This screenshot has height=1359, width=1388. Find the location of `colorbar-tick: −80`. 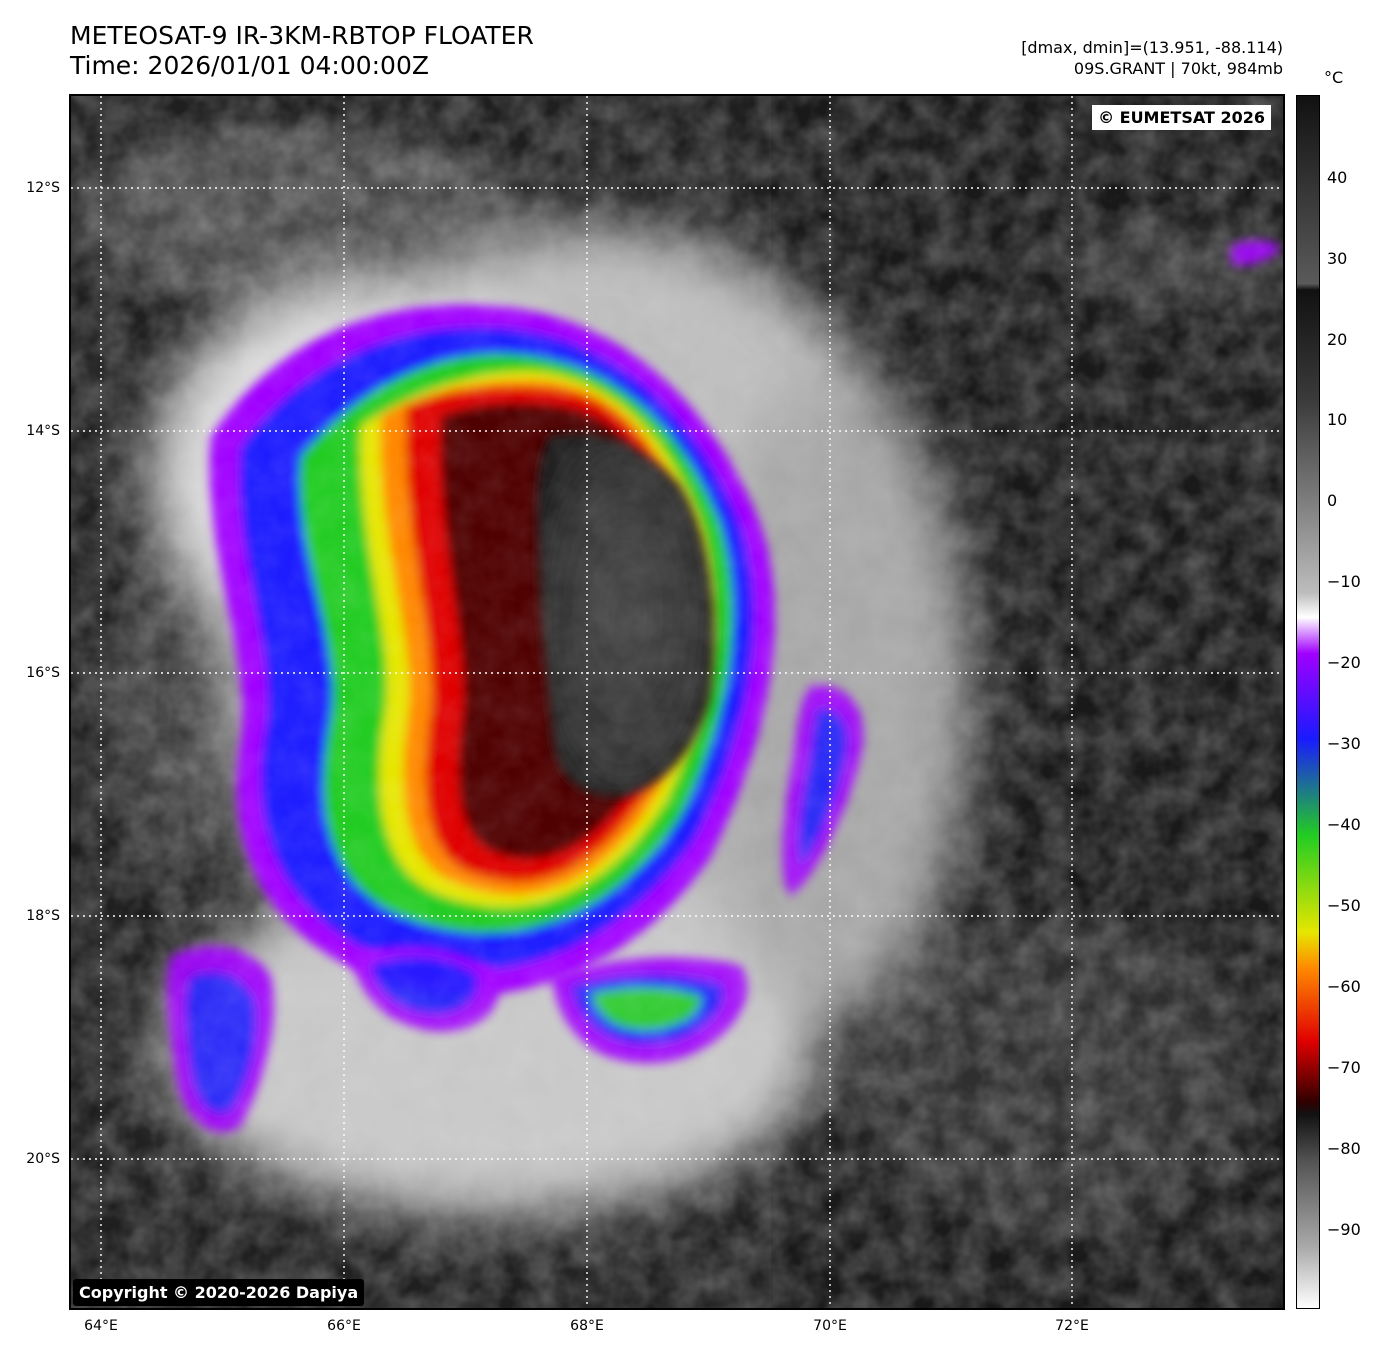

colorbar-tick: −80 is located at coordinates (1344, 1148).